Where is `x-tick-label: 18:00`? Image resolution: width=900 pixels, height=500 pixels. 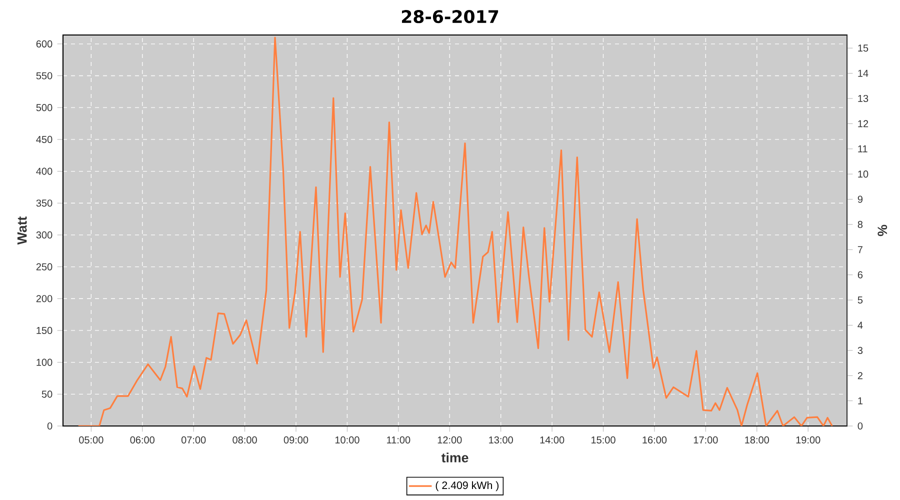 x-tick-label: 18:00 is located at coordinates (757, 440).